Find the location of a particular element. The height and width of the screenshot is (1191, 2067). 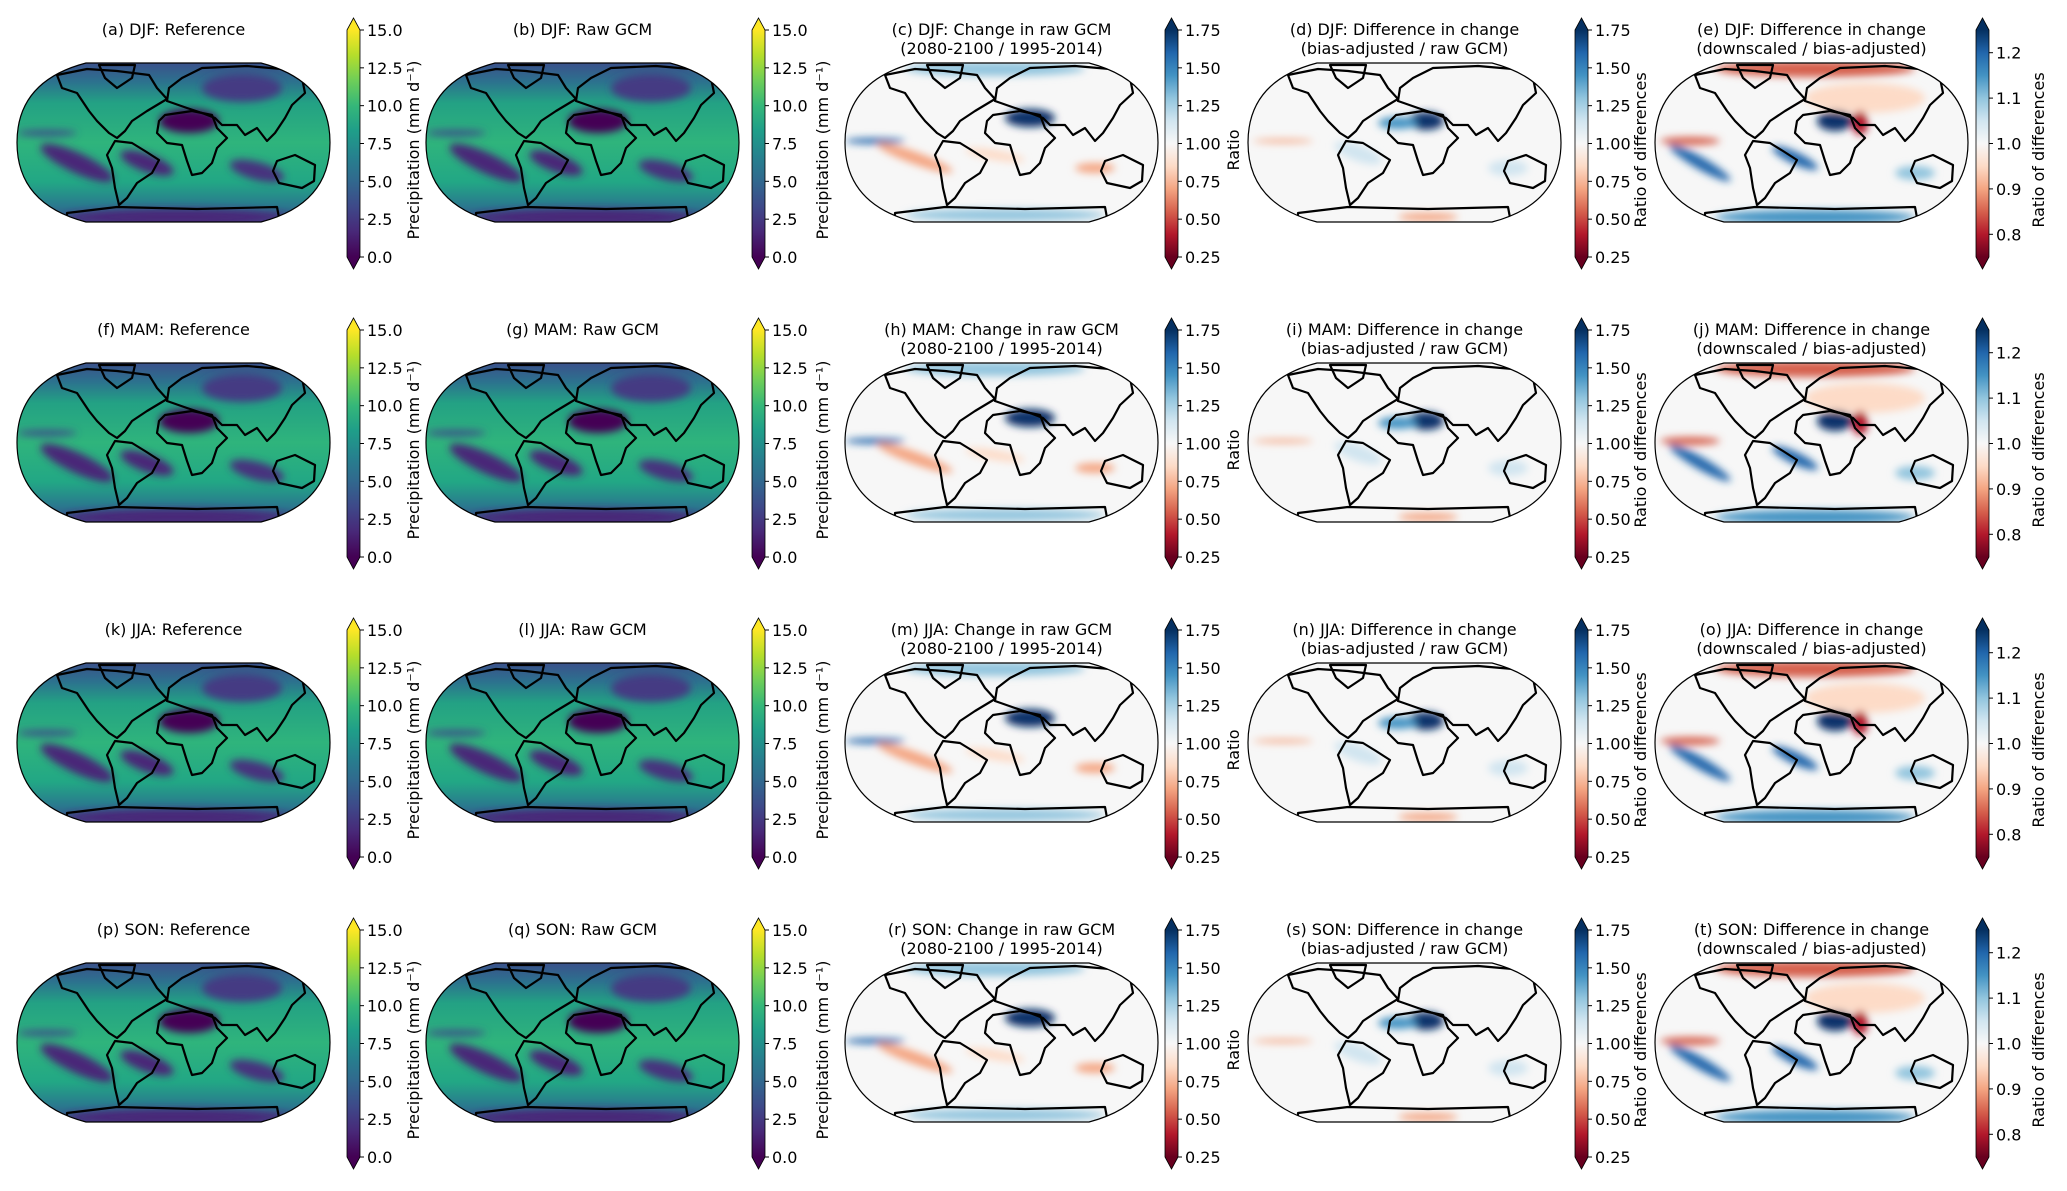

panel-title: (i) MAM: Difference in change is located at coordinates (1404, 329).